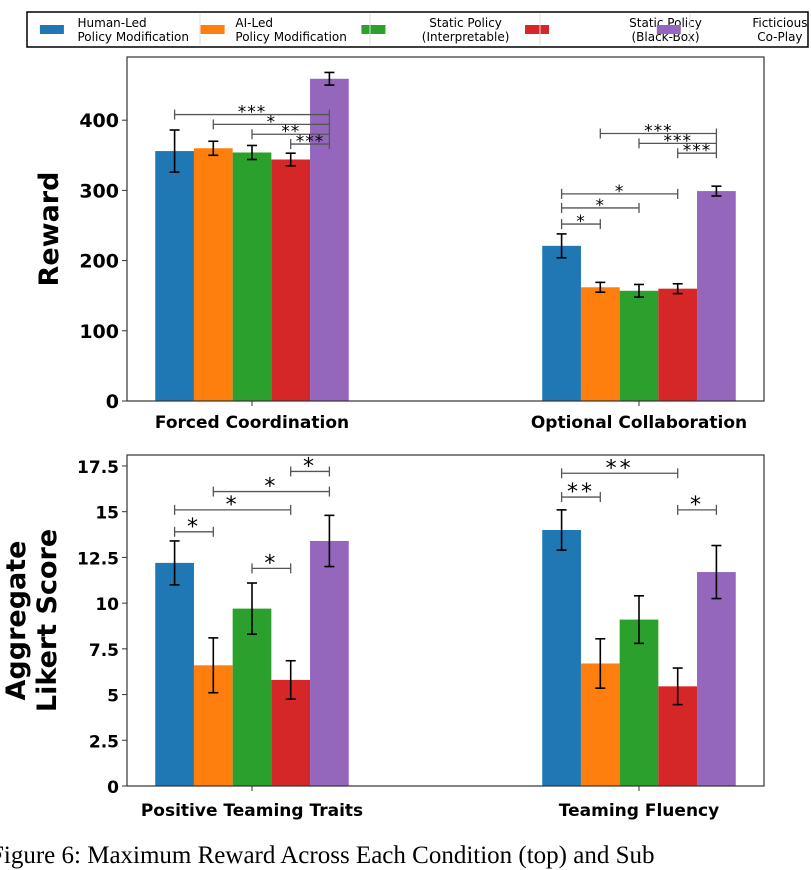  Describe the element at coordinates (310, 466) in the screenshot. I see `significance-label-0: *` at that location.